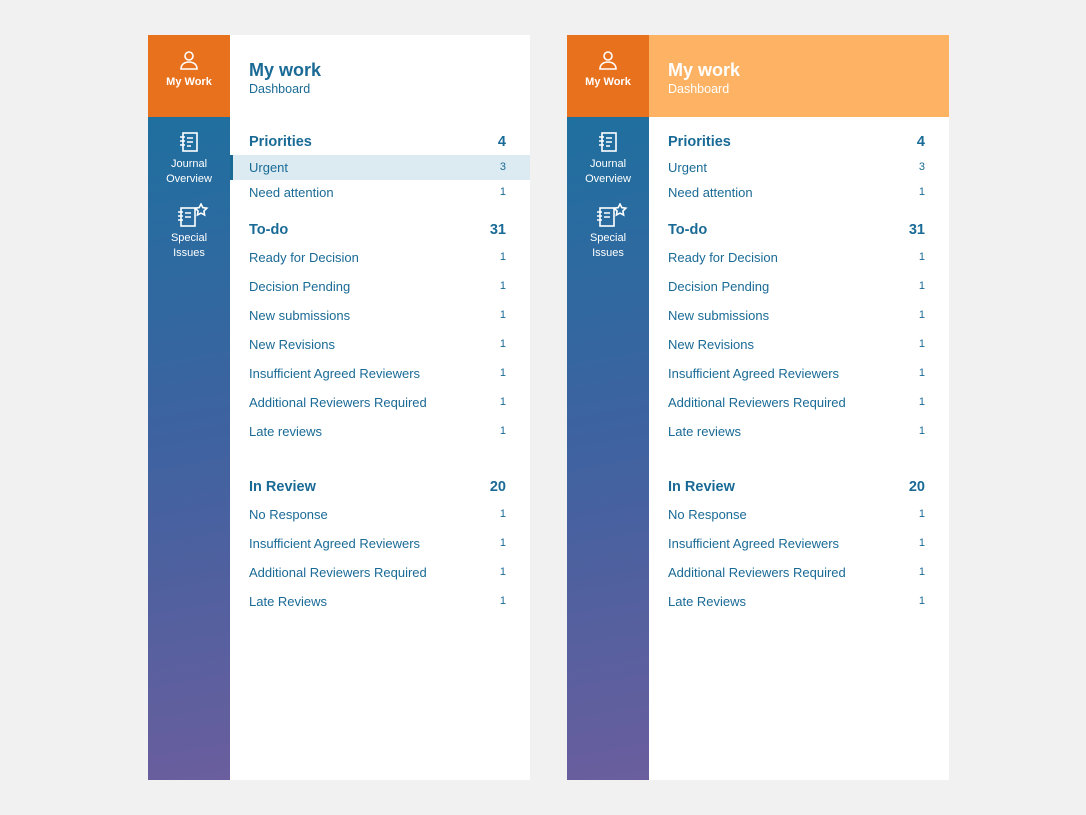  Describe the element at coordinates (497, 230) in the screenshot. I see `section-count: 31` at that location.